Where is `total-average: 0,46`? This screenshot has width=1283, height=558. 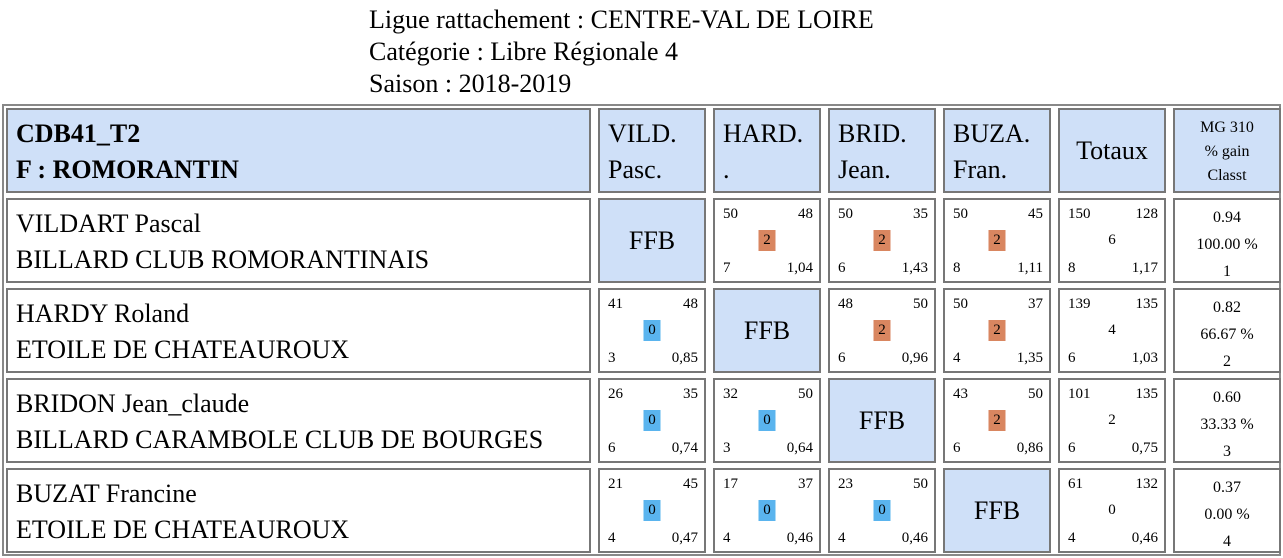 total-average: 0,46 is located at coordinates (1144, 538).